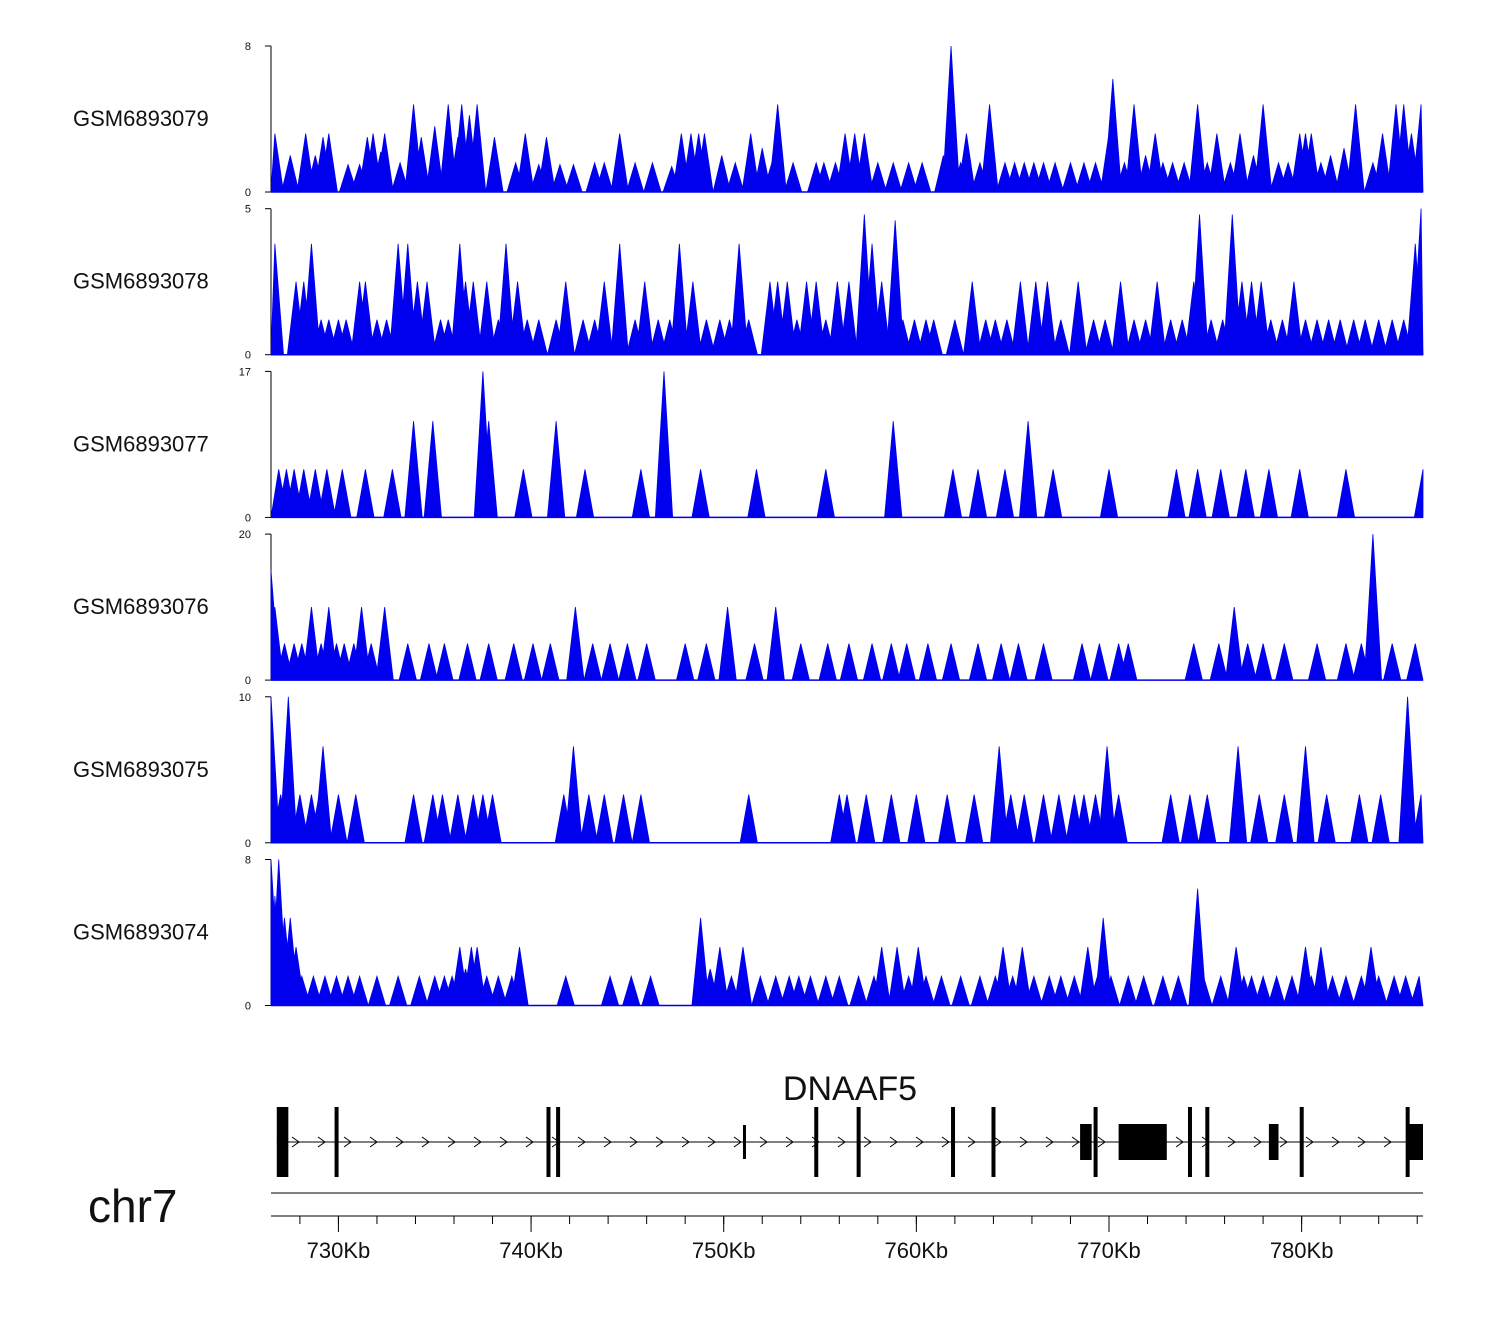 This screenshot has height=1320, width=1500. What do you see at coordinates (141, 443) in the screenshot?
I see `track-label: GSM6893077` at bounding box center [141, 443].